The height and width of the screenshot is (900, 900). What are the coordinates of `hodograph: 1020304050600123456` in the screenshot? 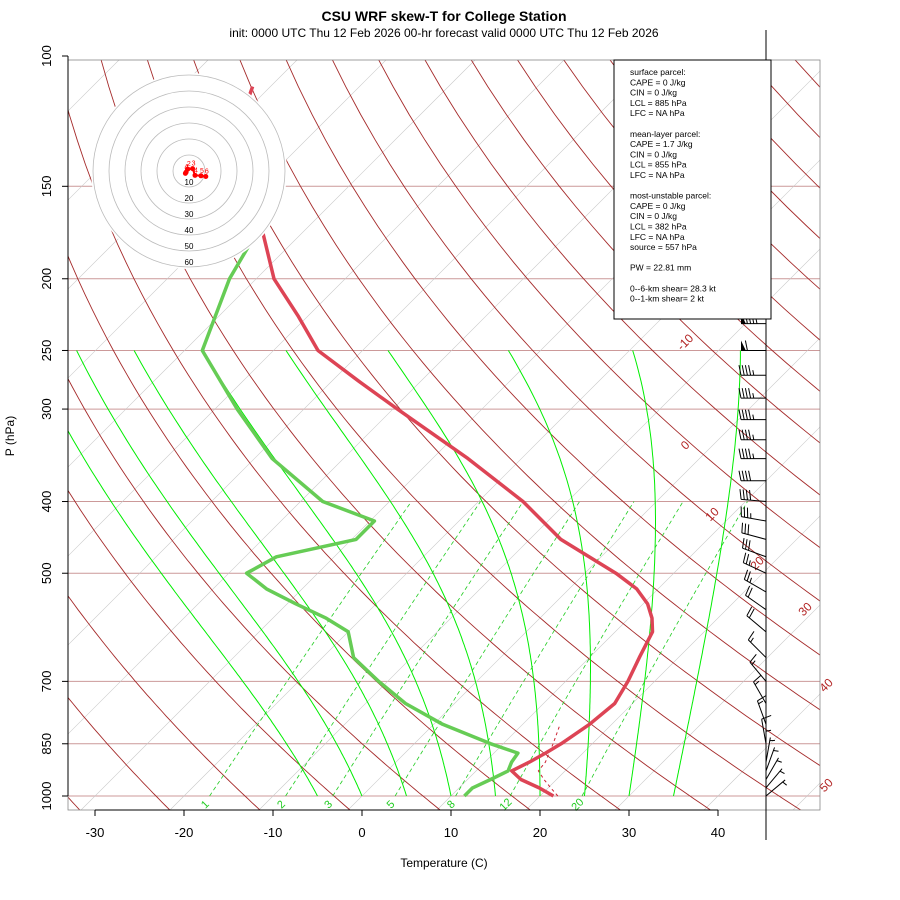 It's located at (189, 171).